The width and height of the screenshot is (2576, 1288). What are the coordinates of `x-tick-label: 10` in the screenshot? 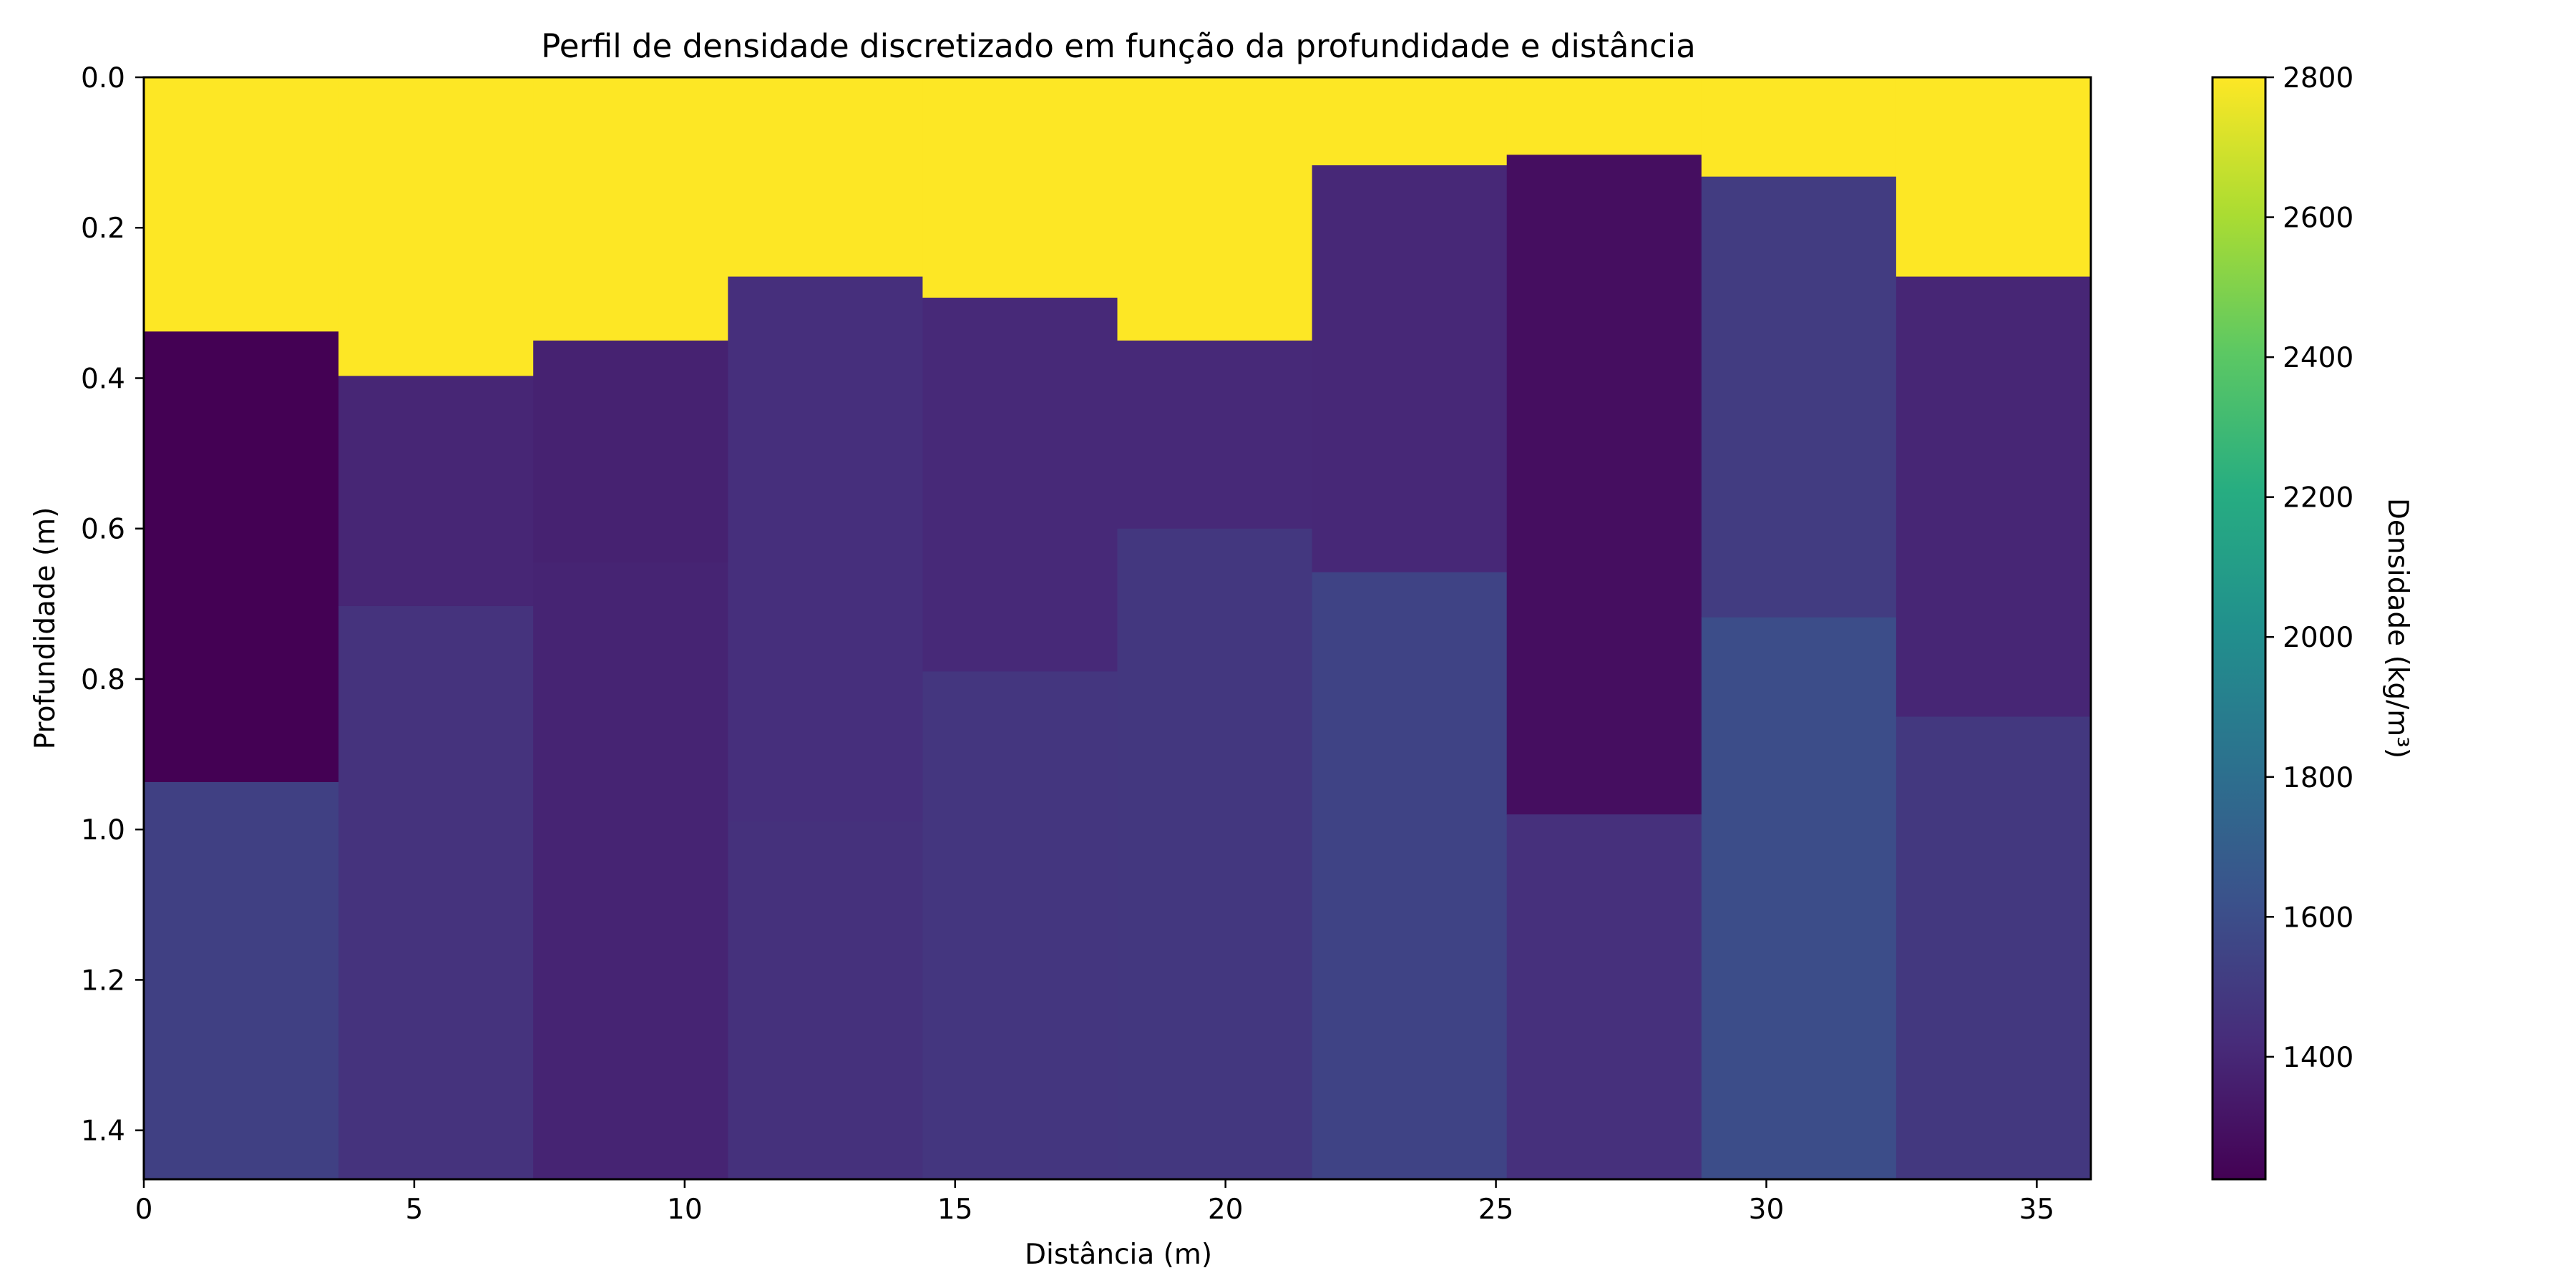 It's located at (685, 1210).